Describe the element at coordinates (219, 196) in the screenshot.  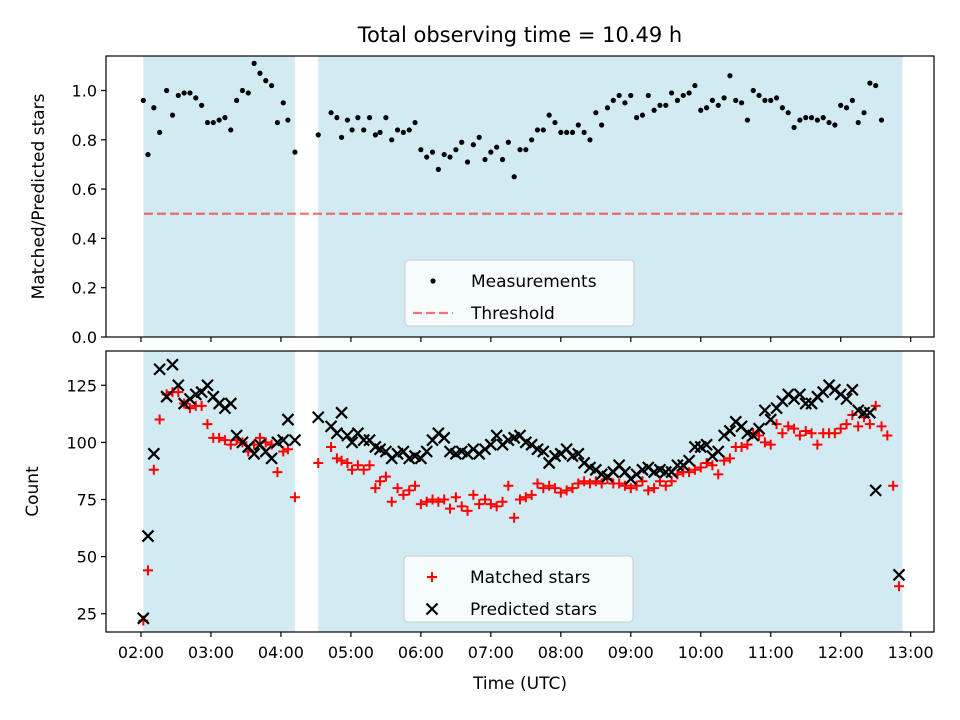
I see `observing-band` at that location.